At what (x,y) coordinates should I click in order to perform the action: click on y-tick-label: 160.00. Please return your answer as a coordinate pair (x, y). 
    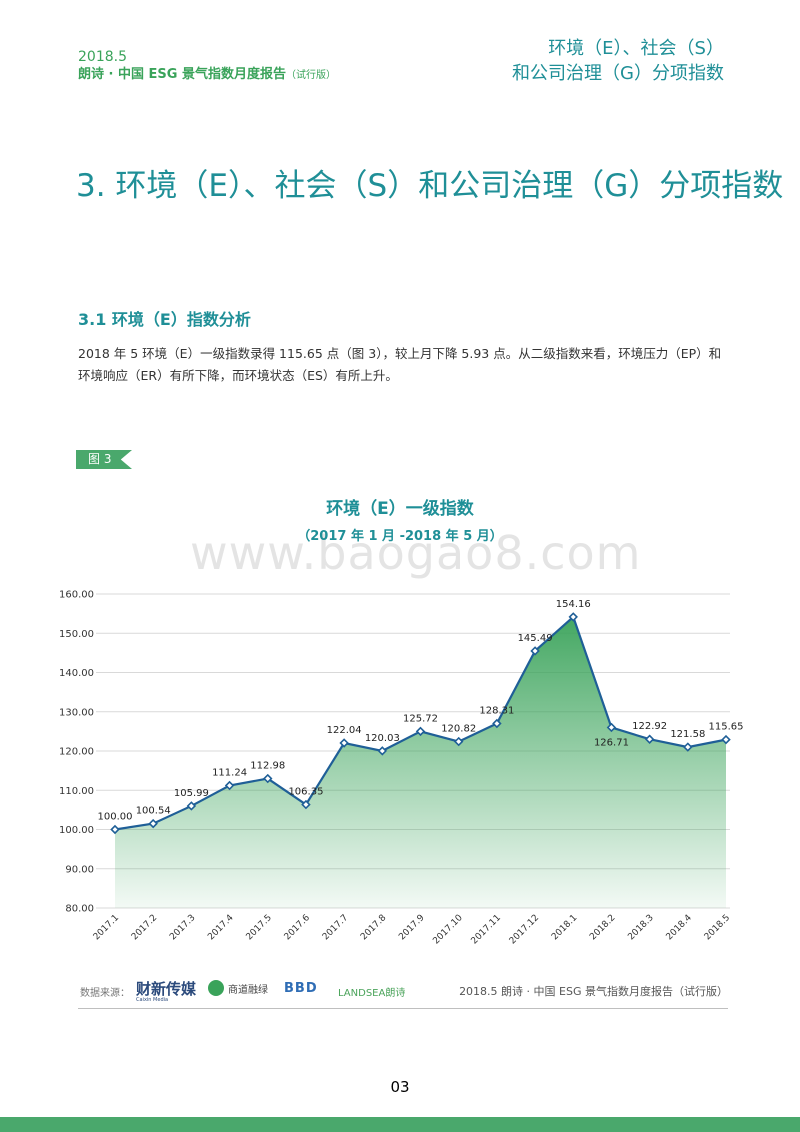
    Looking at the image, I should click on (76, 595).